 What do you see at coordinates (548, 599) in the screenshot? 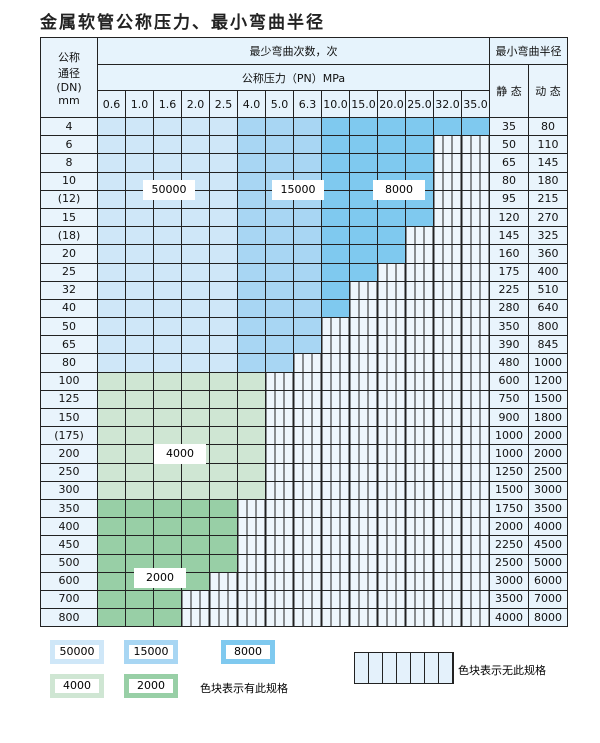
I see `dynamic-radius-cell: 7000` at bounding box center [548, 599].